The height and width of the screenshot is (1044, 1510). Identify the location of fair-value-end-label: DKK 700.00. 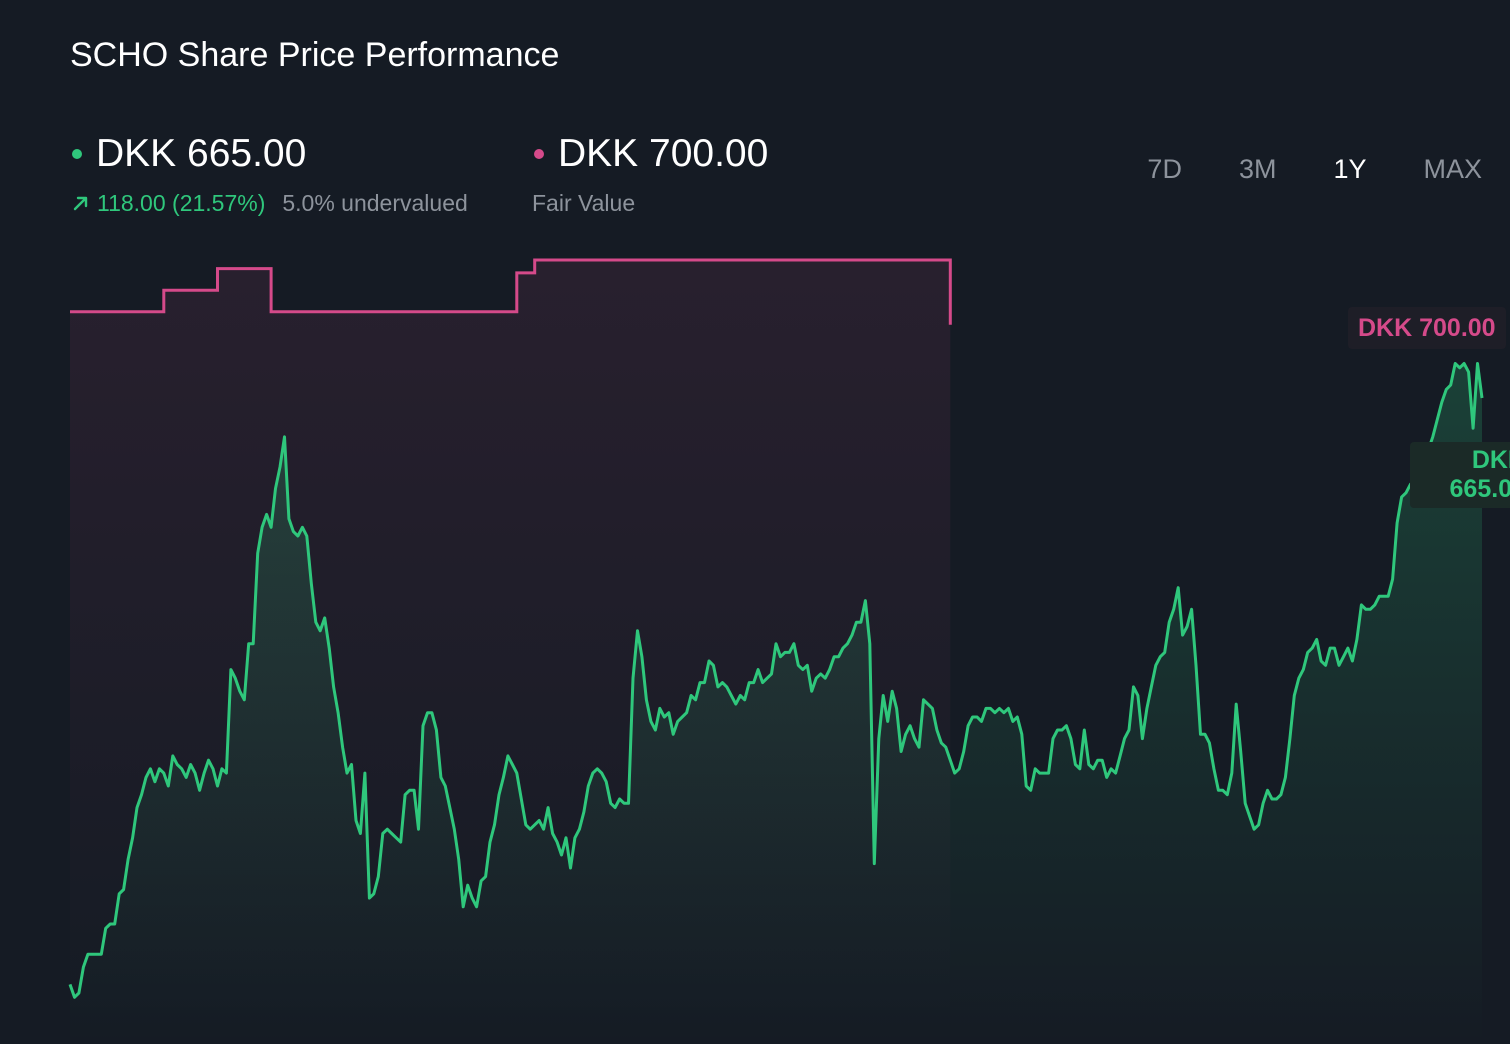
(1427, 328).